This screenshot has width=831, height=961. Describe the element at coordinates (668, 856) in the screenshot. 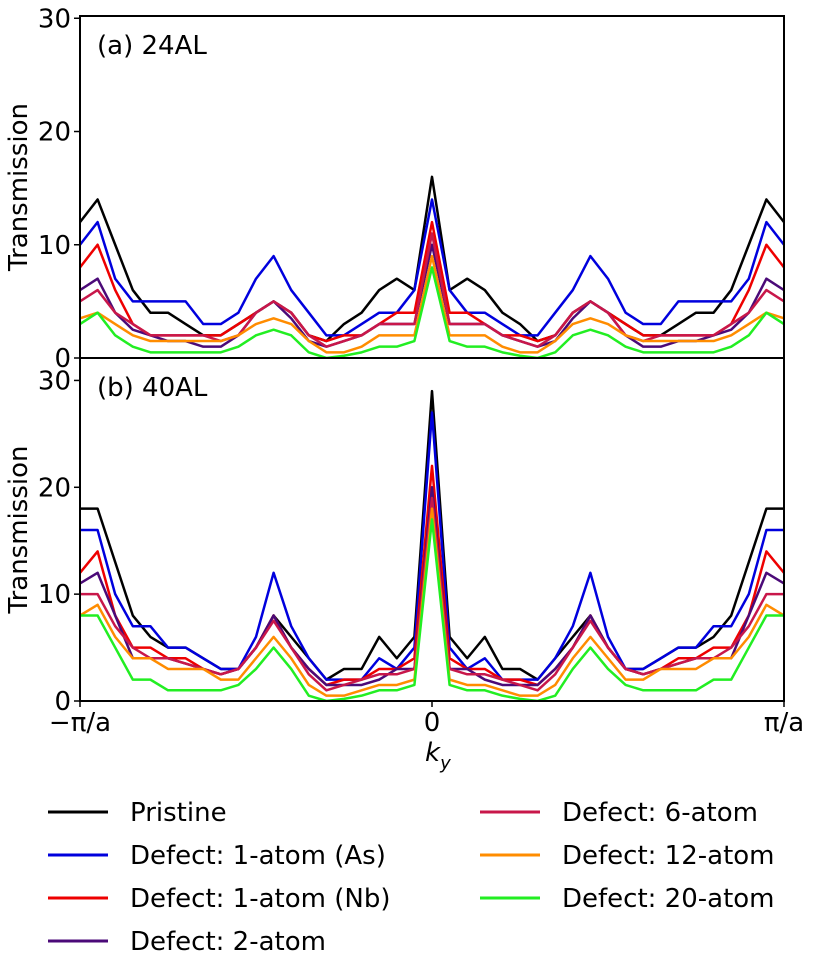

I see `legend-label: Defect: 12-atom` at that location.